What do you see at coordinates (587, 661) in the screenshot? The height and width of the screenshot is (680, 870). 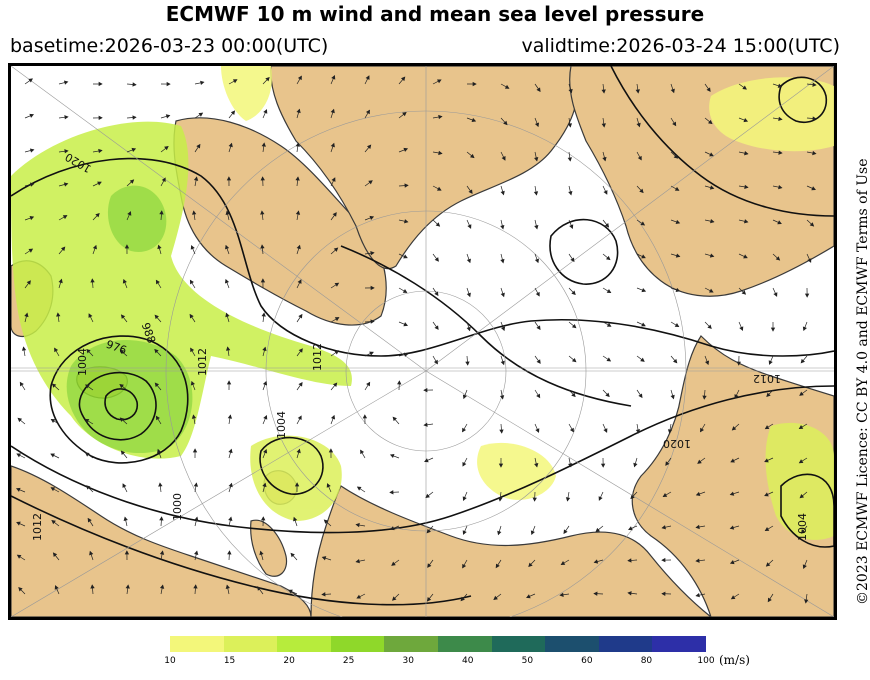 I see `colorbar-tick-label: 60` at bounding box center [587, 661].